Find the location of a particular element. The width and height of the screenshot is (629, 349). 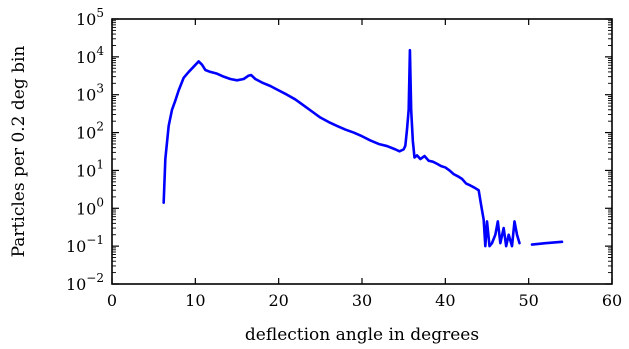

y-tick-label: 10³ is located at coordinates (90, 93).